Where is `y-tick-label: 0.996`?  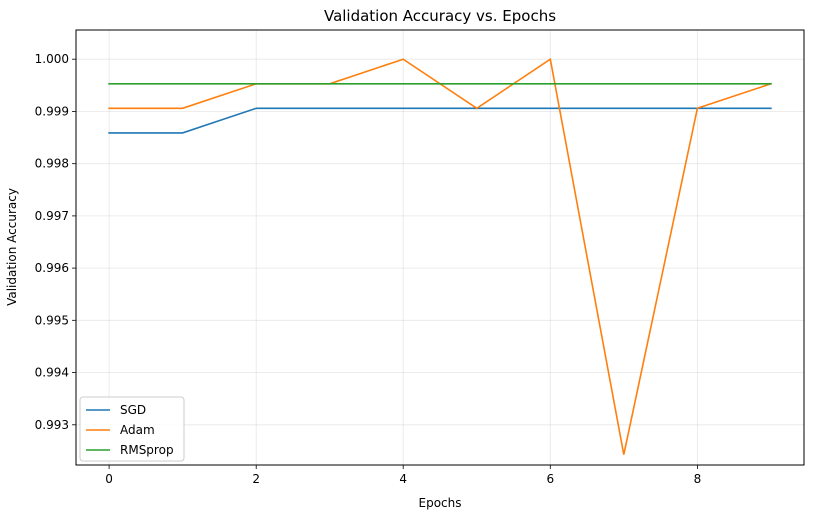 y-tick-label: 0.996 is located at coordinates (52, 268).